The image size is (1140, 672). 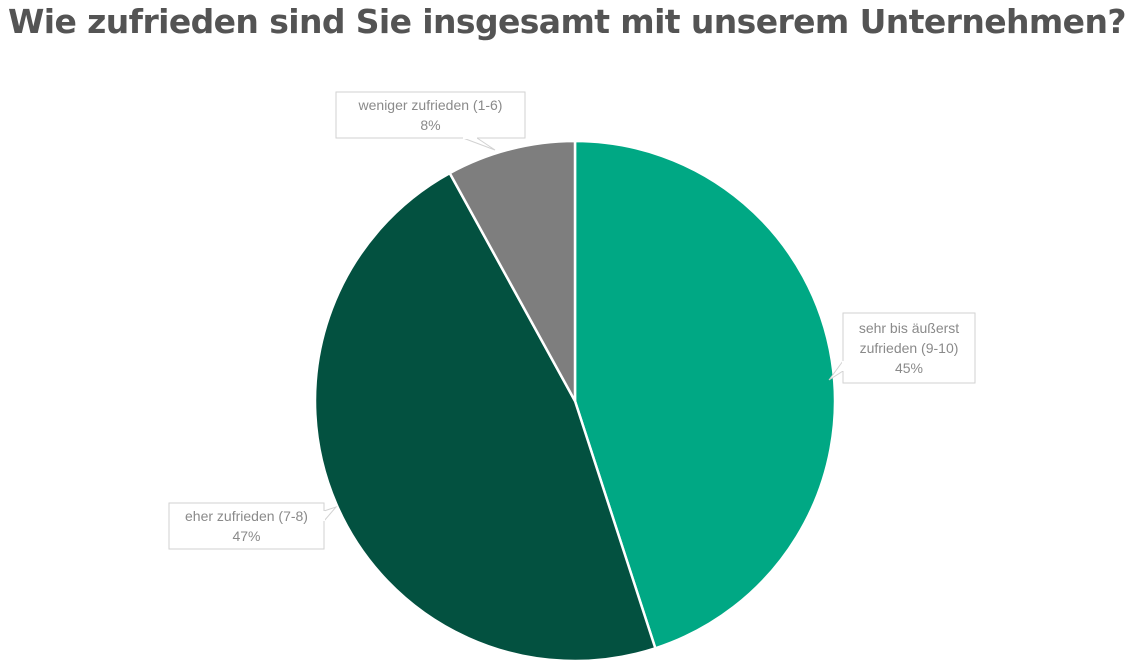 I want to click on callout-sehr-zufrieden: sehr bis äußerst zufrieden (9-10) 45%, so click(x=902, y=348).